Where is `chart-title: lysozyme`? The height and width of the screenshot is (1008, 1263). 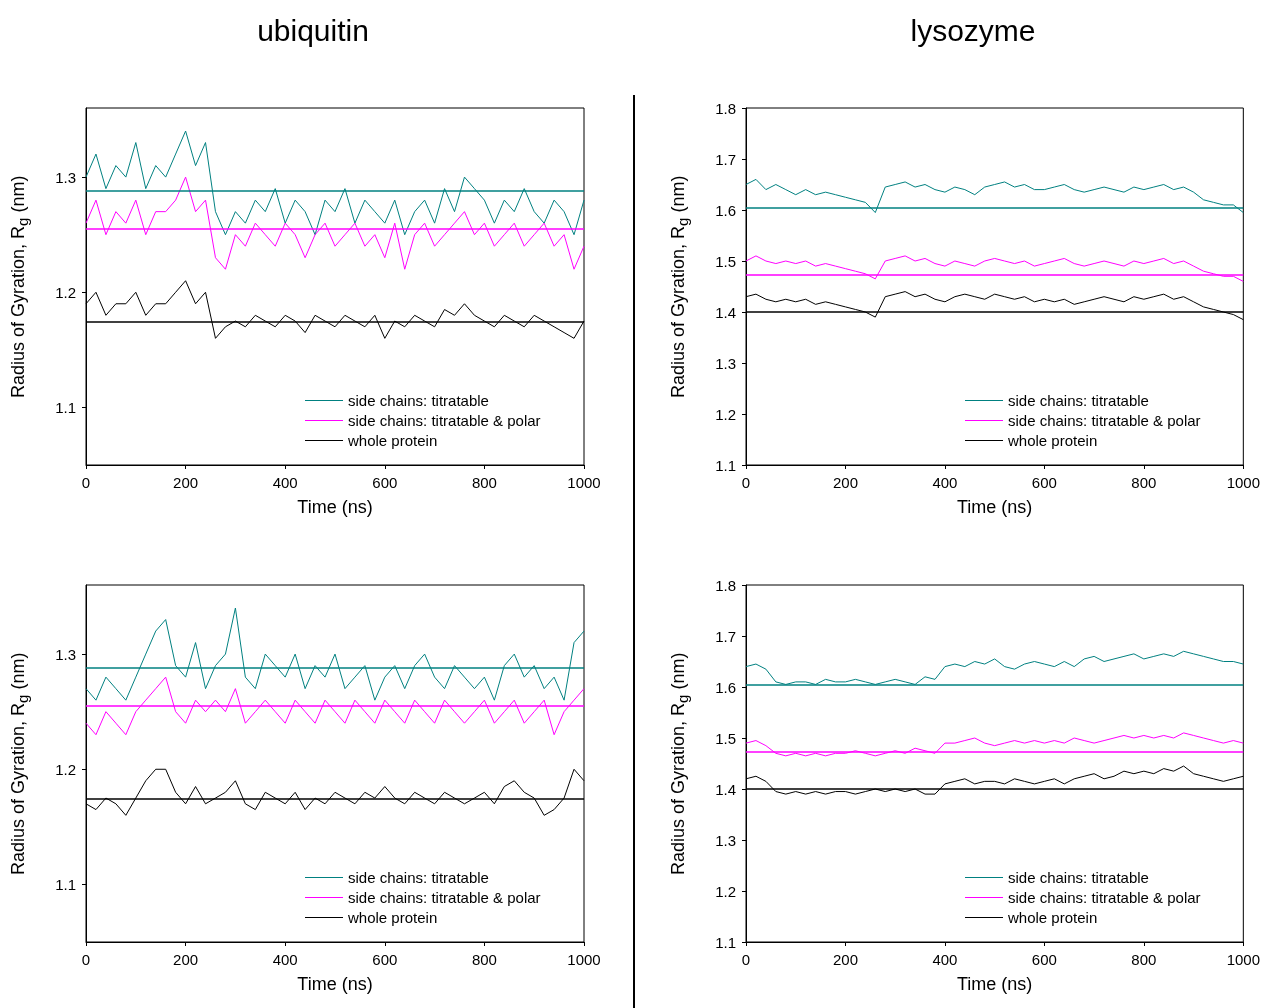 chart-title: lysozyme is located at coordinates (973, 30).